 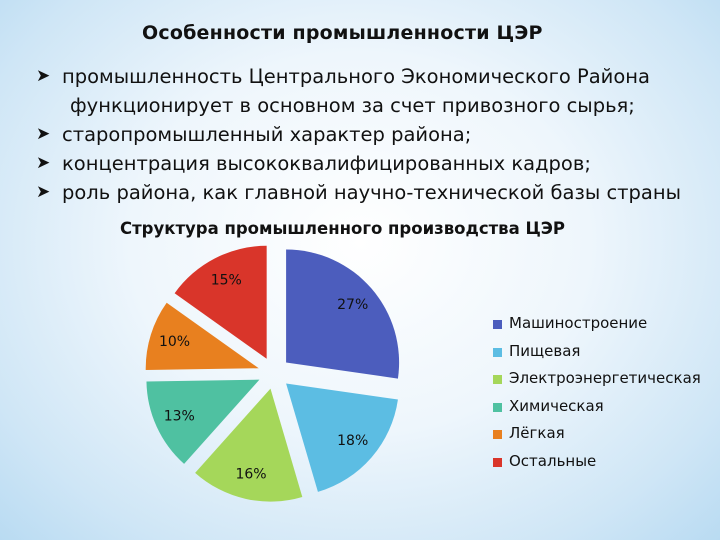 I want to click on pie-slice-label: 10%, so click(x=174, y=342).